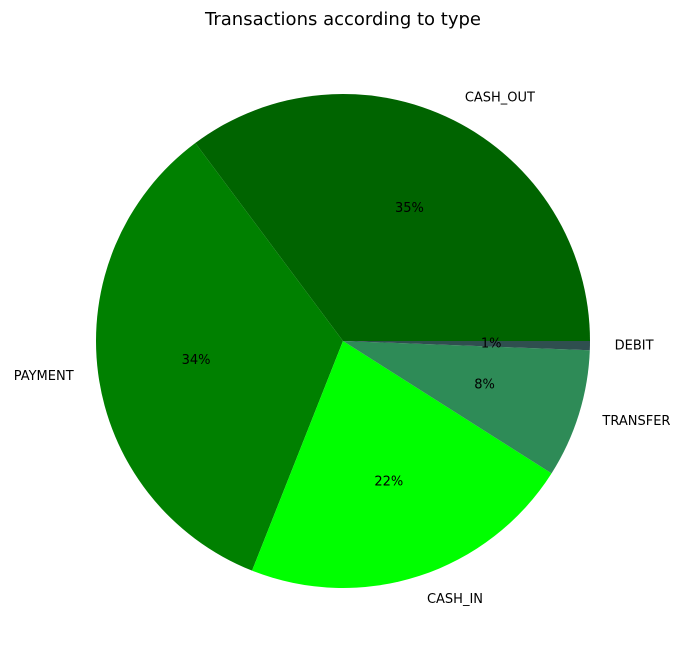  What do you see at coordinates (409, 208) in the screenshot?
I see `percent-label-cash-out: 35%` at bounding box center [409, 208].